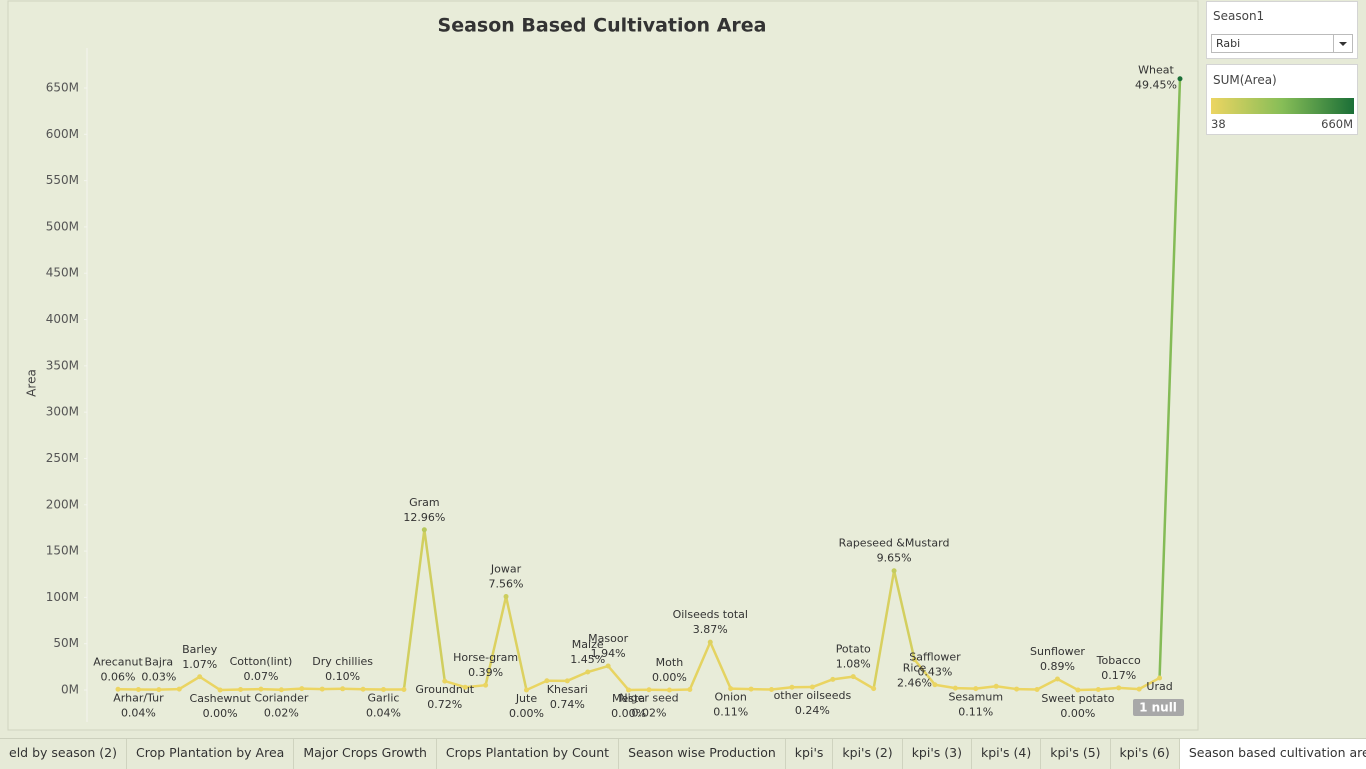 The width and height of the screenshot is (1366, 769). I want to click on point-label: Barley, so click(200, 649).